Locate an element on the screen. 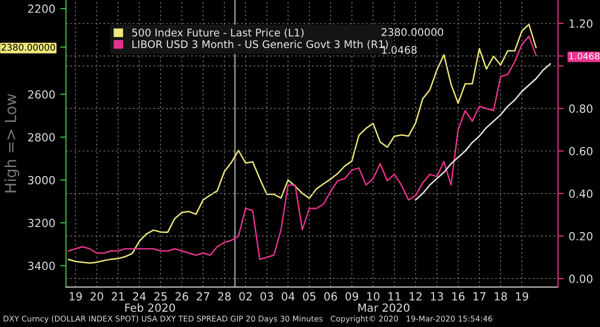  y2-tick-label: 1.20 is located at coordinates (581, 23).